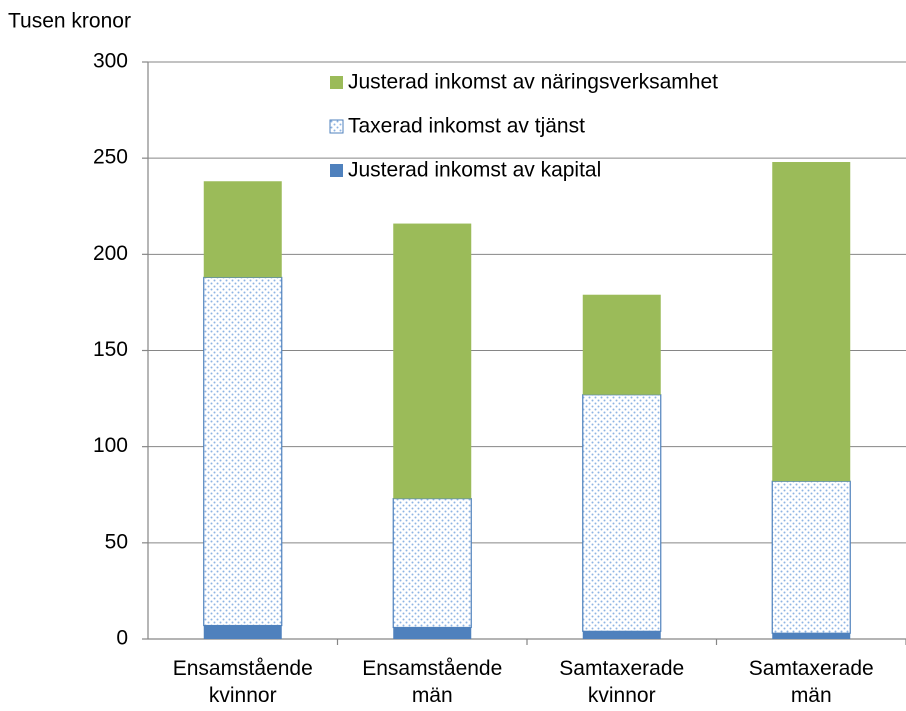 The width and height of the screenshot is (906, 711). What do you see at coordinates (110, 445) in the screenshot?
I see `y-tick-label: 100` at bounding box center [110, 445].